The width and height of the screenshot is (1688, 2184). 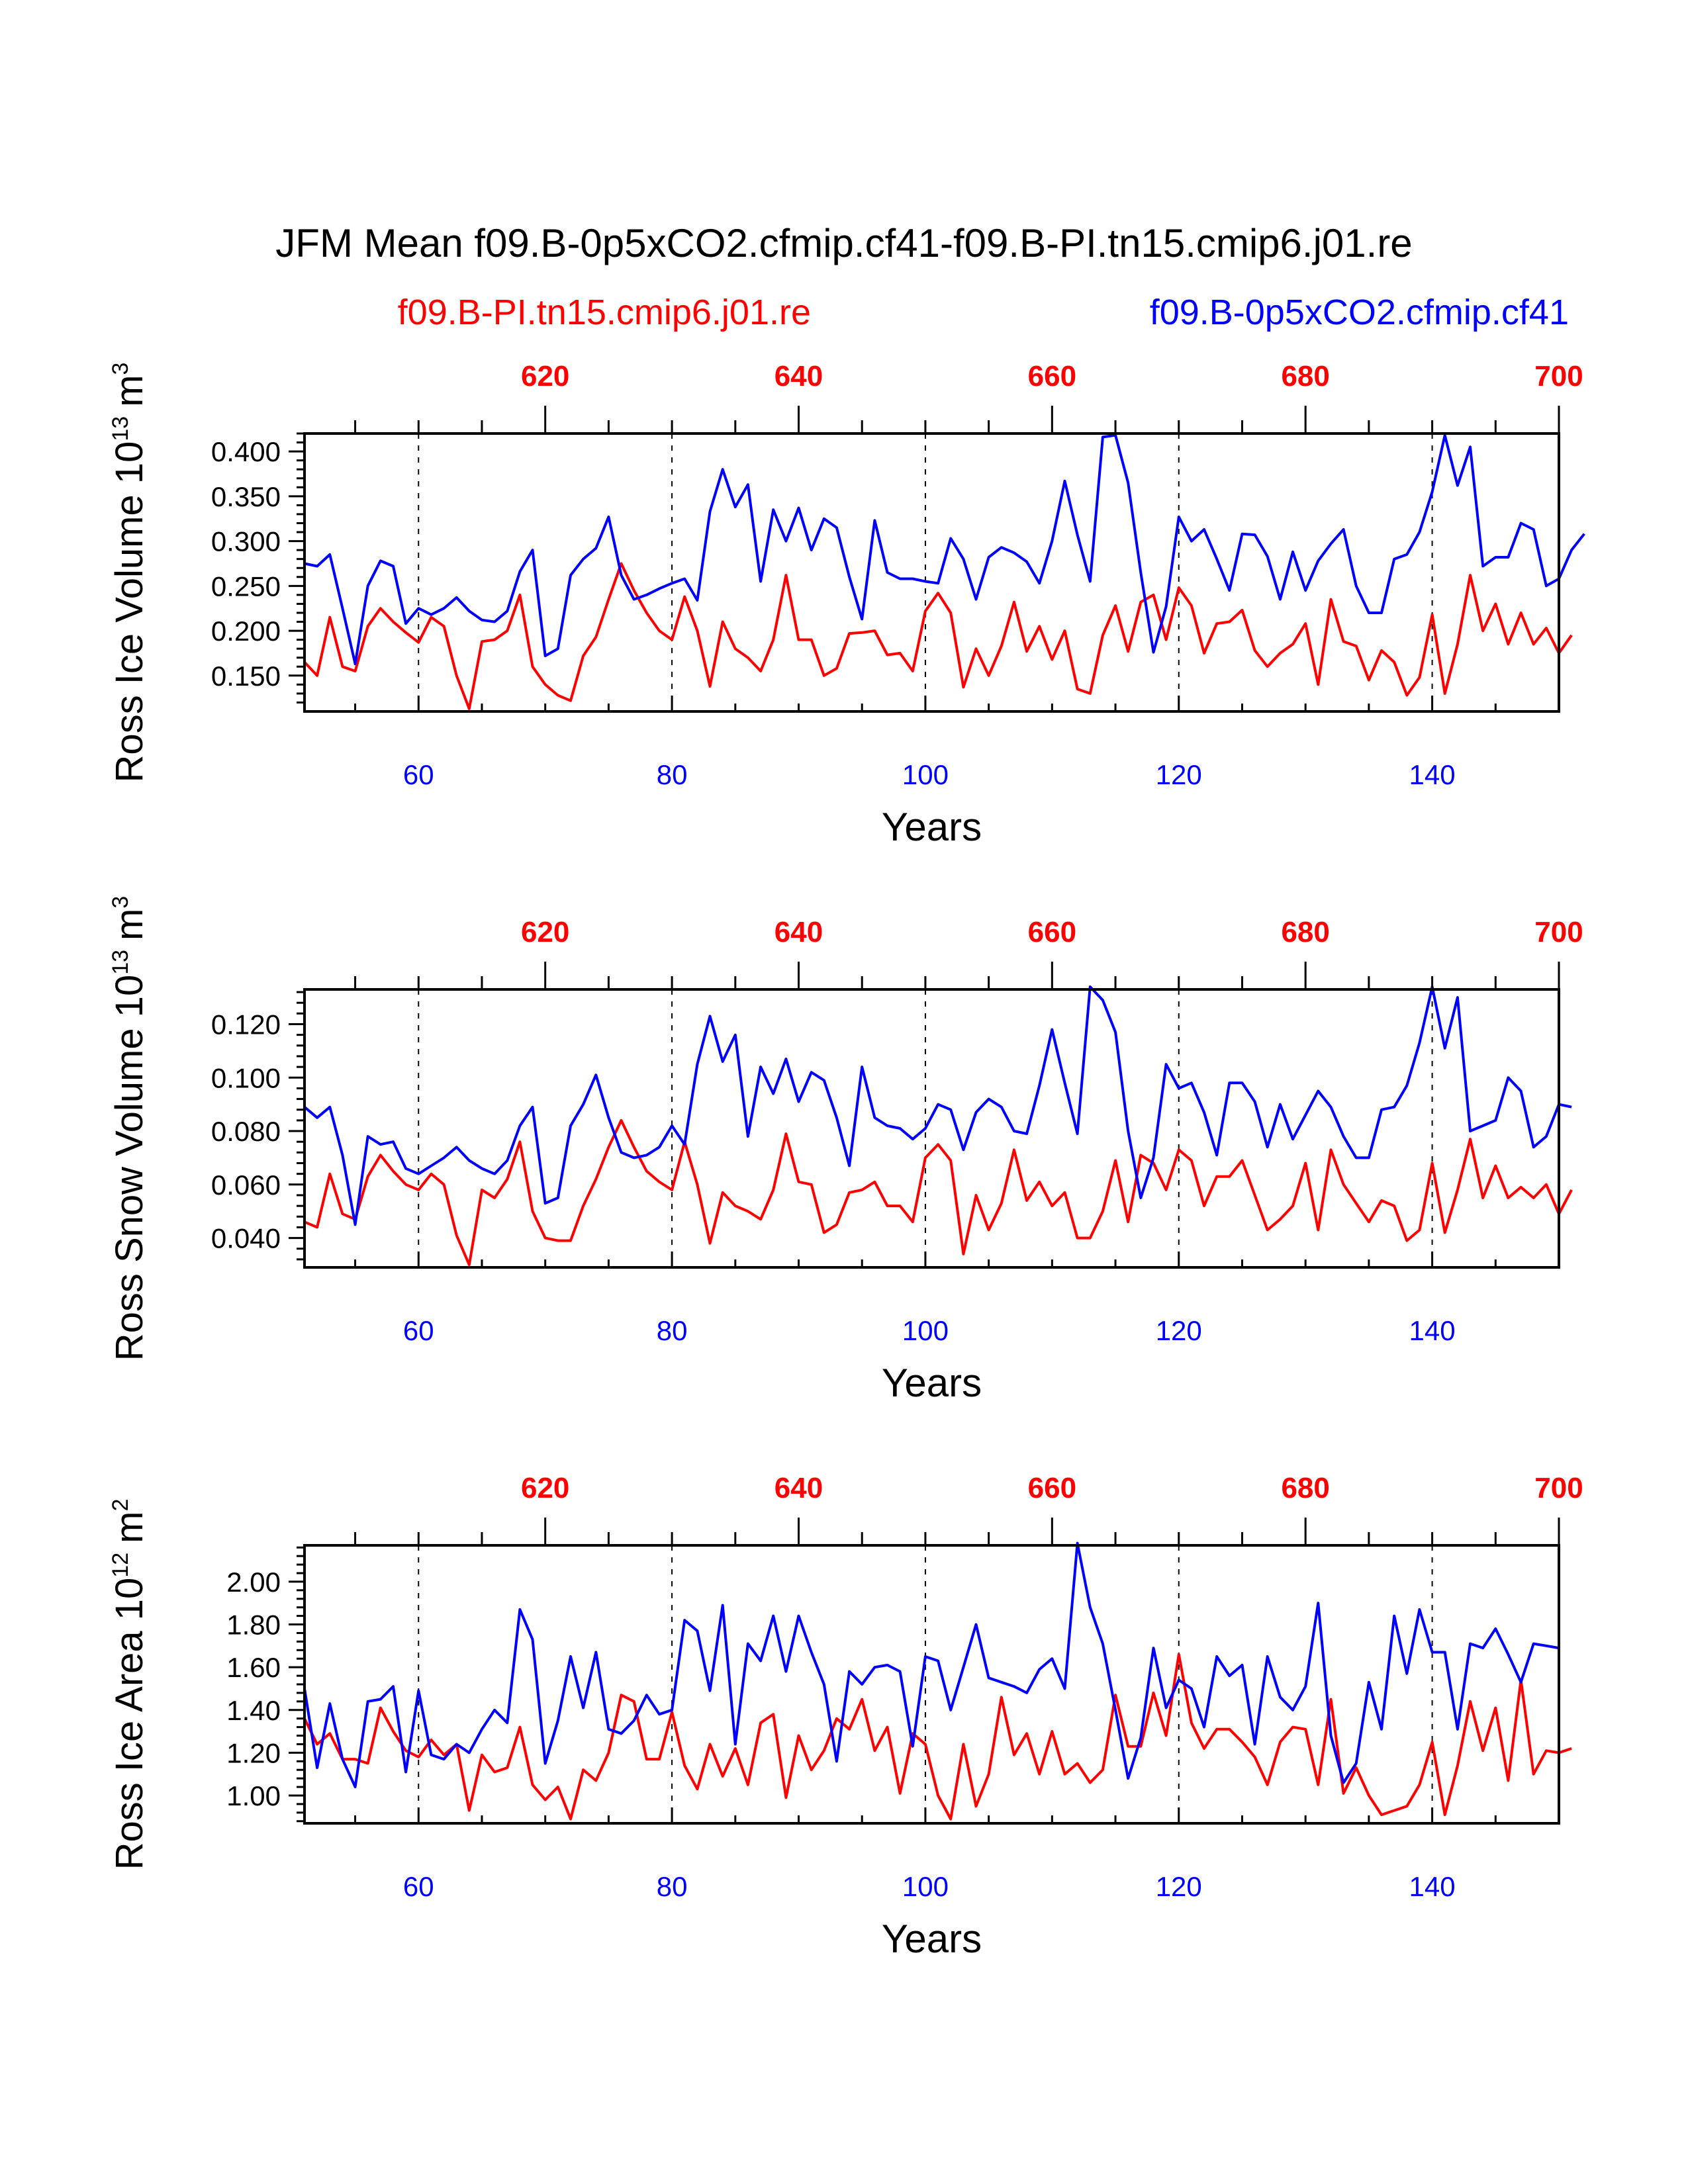 I want to click on y-tick-label: 1.80, so click(x=253, y=1625).